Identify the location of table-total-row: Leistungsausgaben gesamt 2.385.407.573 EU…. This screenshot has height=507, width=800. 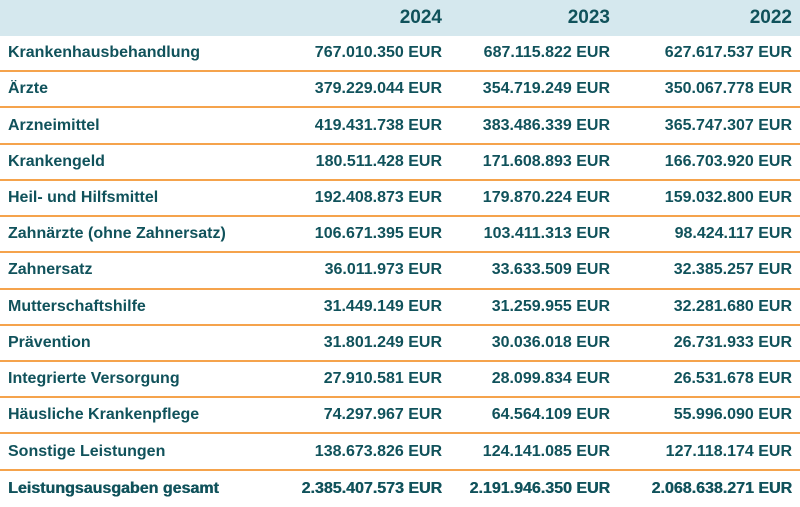
(400, 489).